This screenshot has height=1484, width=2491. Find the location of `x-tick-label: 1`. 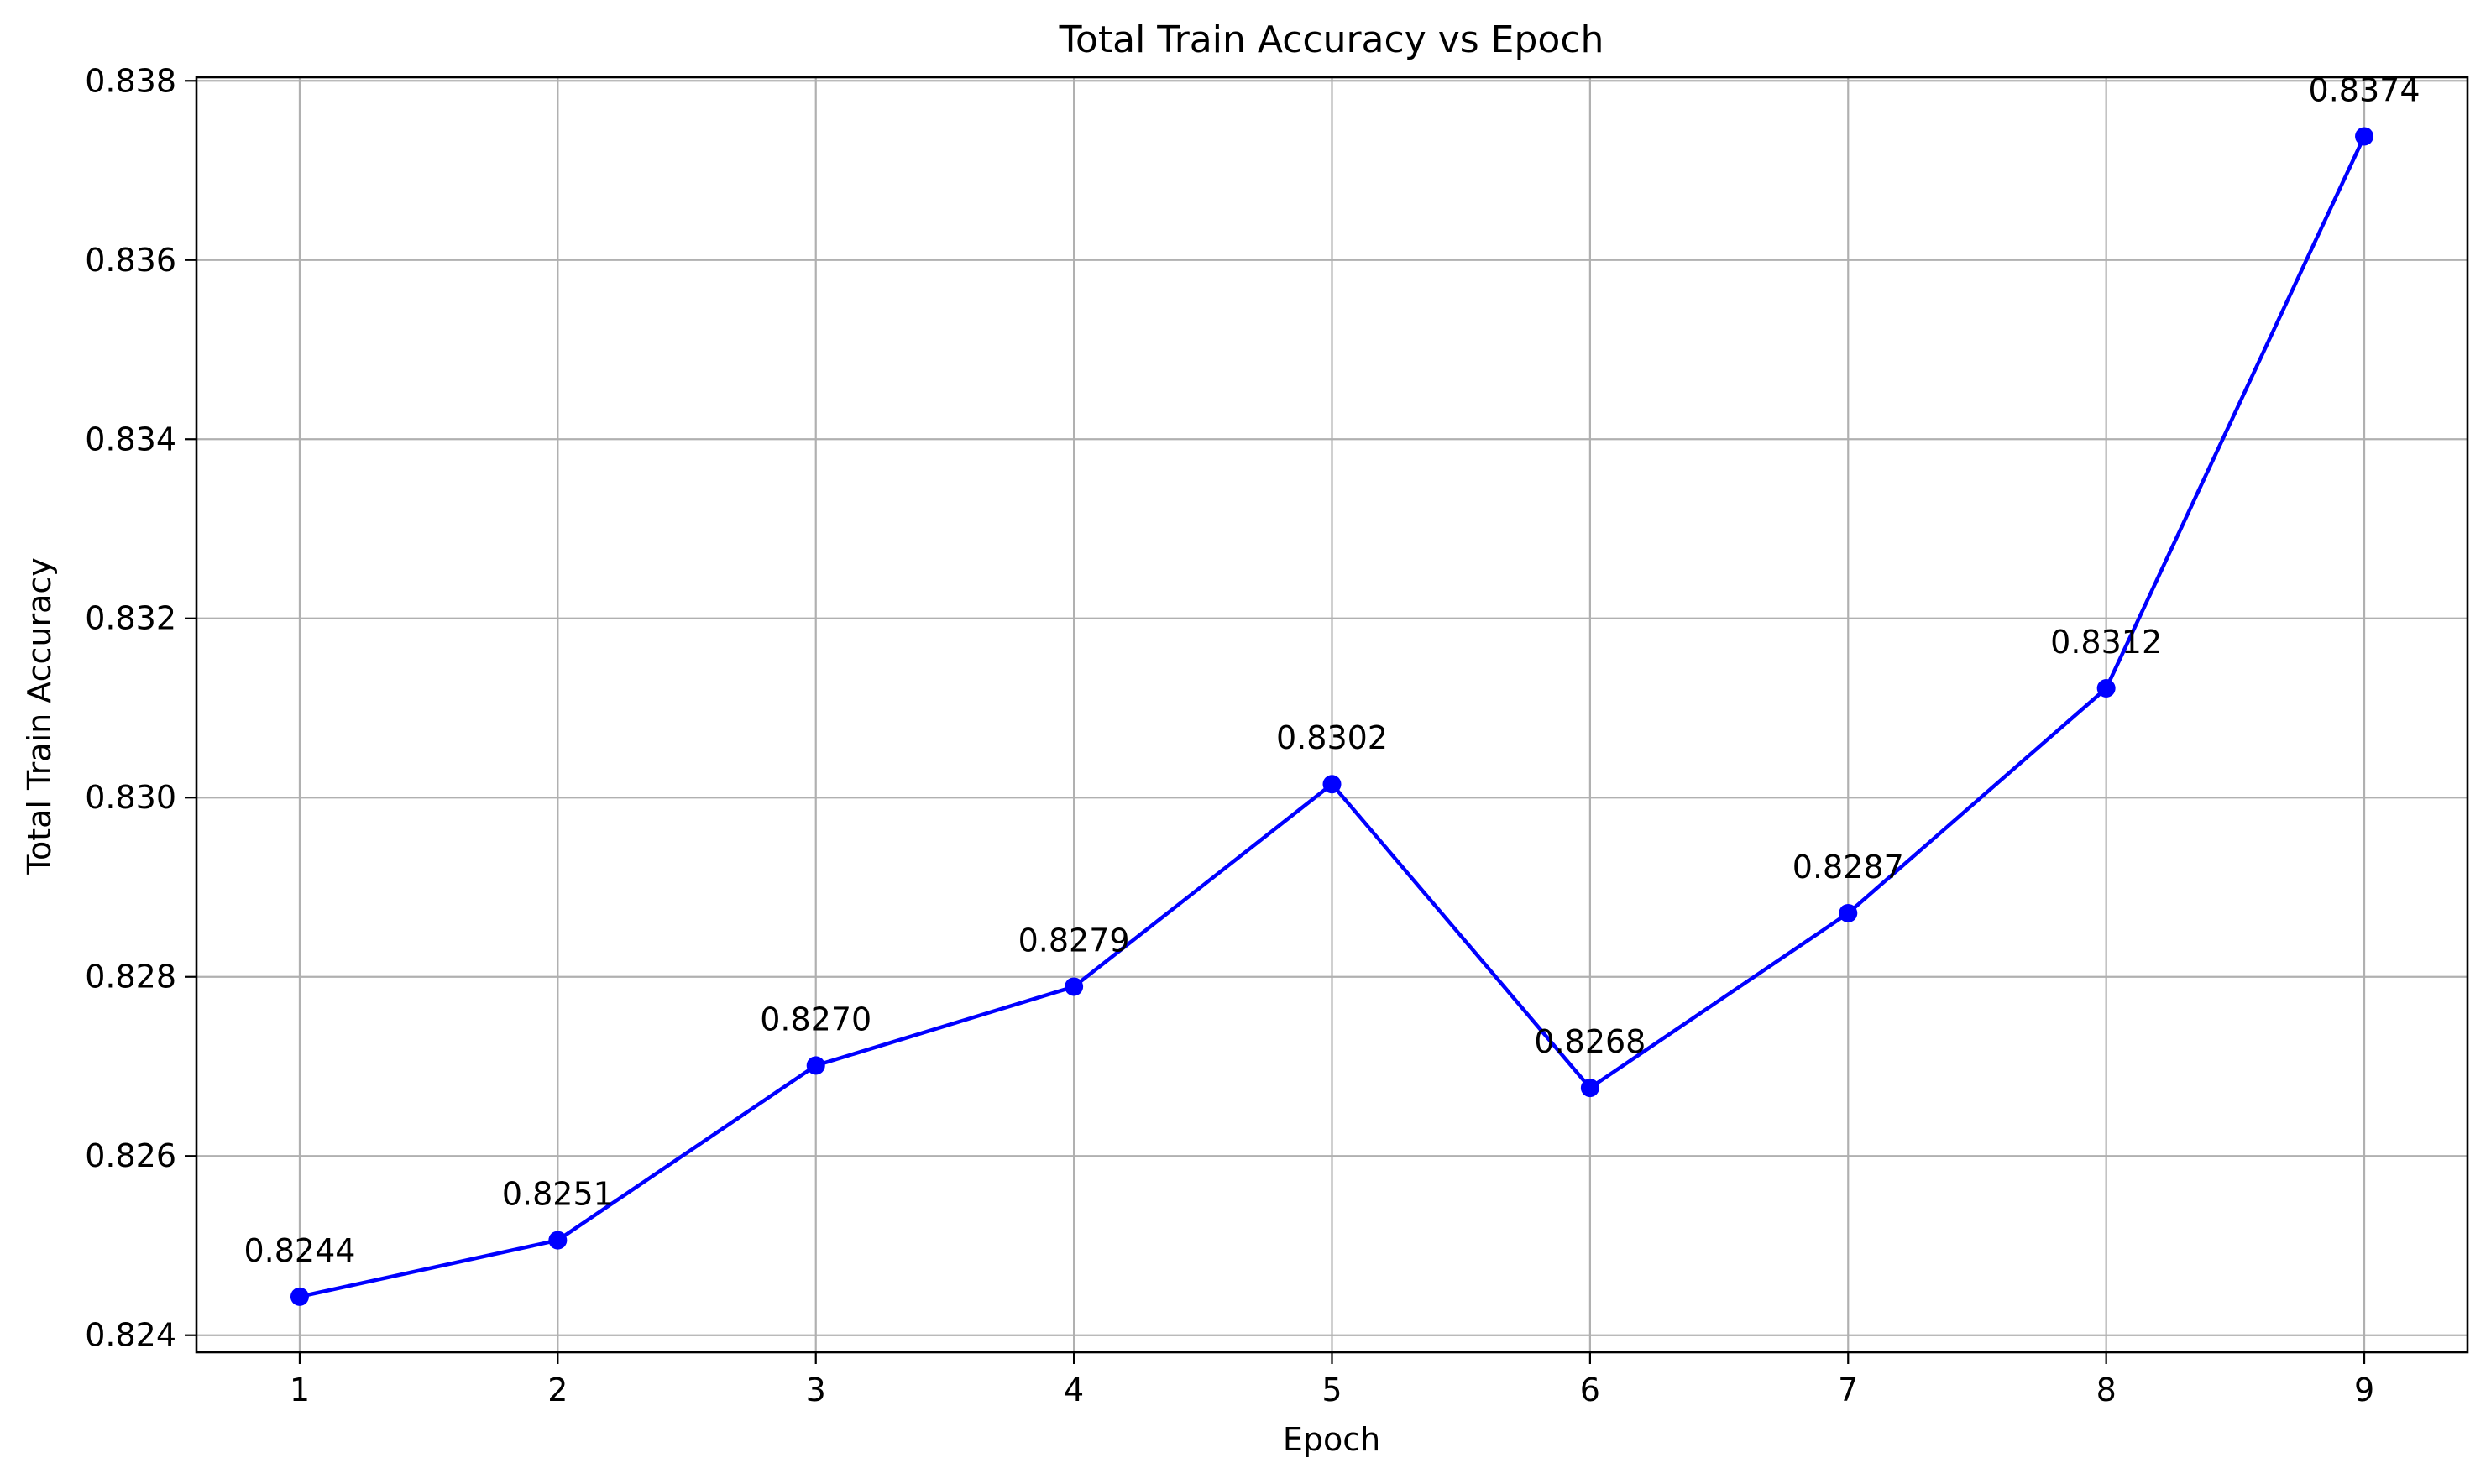

x-tick-label: 1 is located at coordinates (300, 1390).